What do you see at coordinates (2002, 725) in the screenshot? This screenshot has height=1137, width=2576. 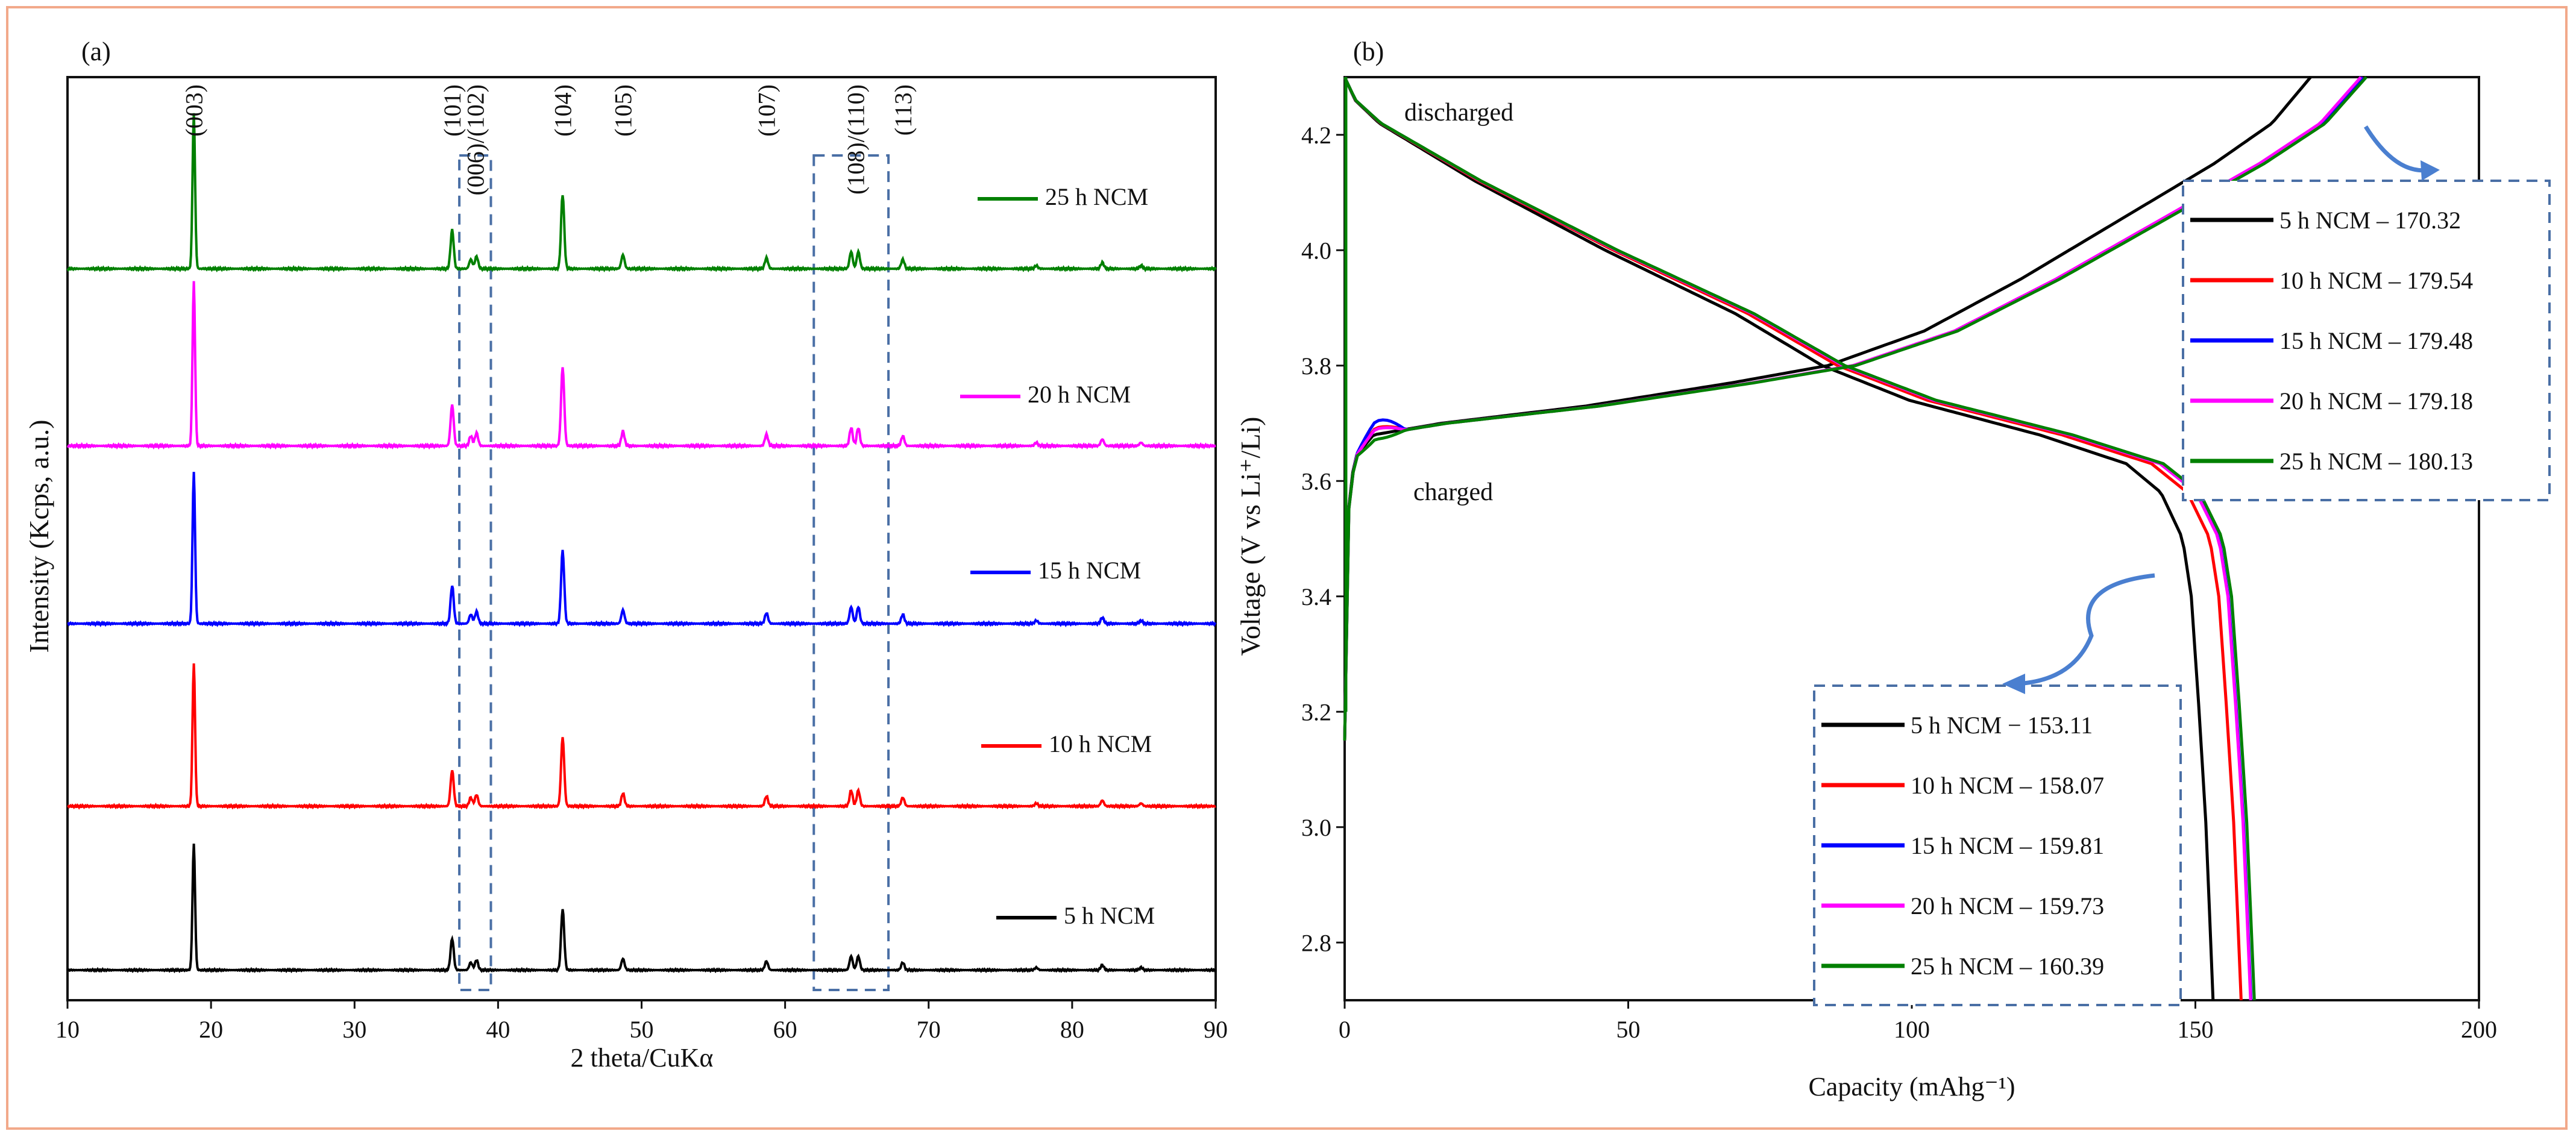 I see `legend-entry: 5 h NCM − 153.11` at bounding box center [2002, 725].